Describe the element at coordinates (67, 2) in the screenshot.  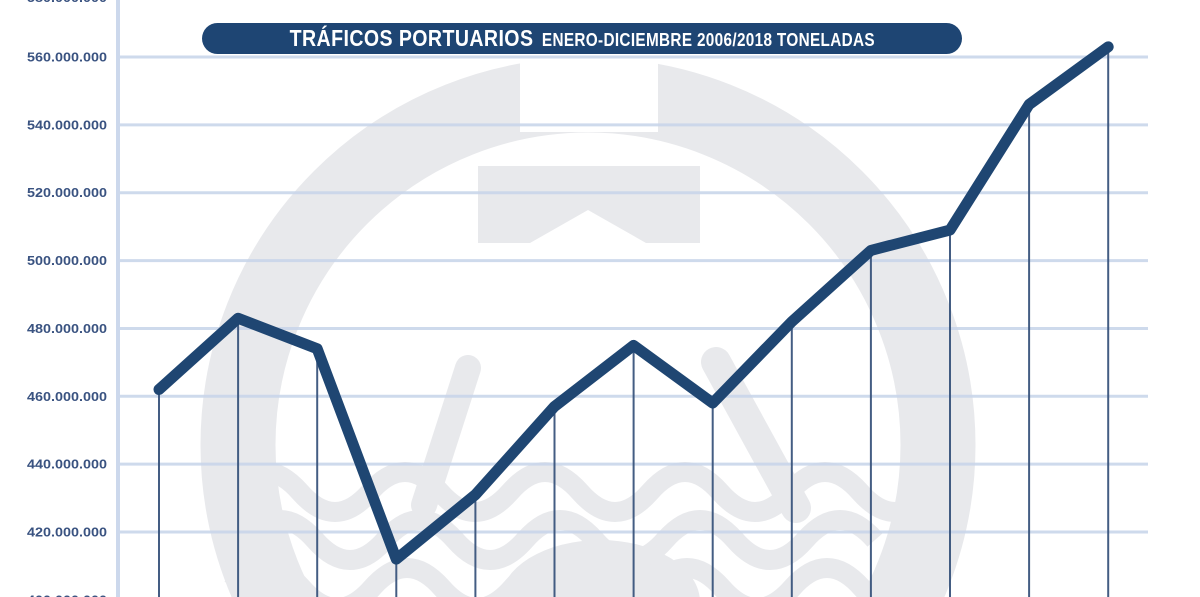
I see `y-axis-tick-label: 580.000.000` at that location.